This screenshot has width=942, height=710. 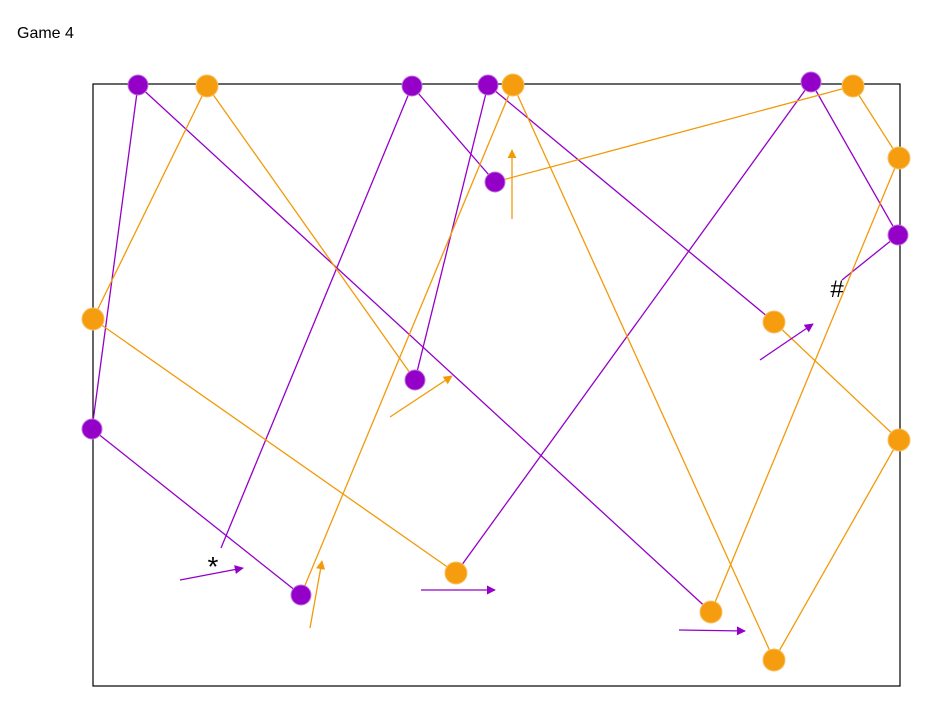 What do you see at coordinates (837, 289) in the screenshot?
I see `board-mark: #` at bounding box center [837, 289].